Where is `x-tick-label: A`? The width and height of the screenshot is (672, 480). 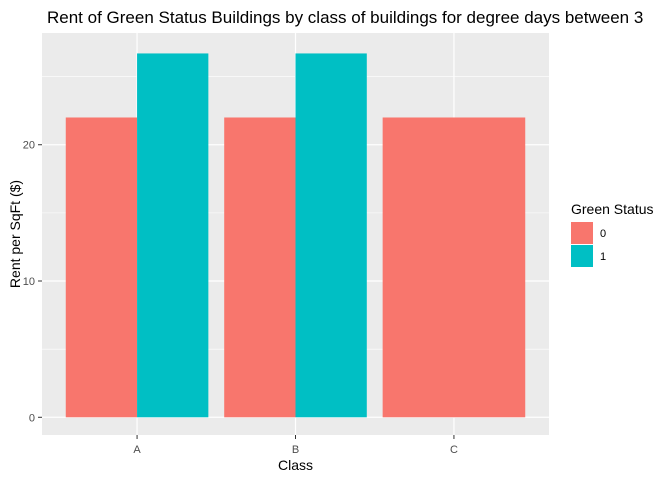
x-tick-label: A is located at coordinates (137, 450).